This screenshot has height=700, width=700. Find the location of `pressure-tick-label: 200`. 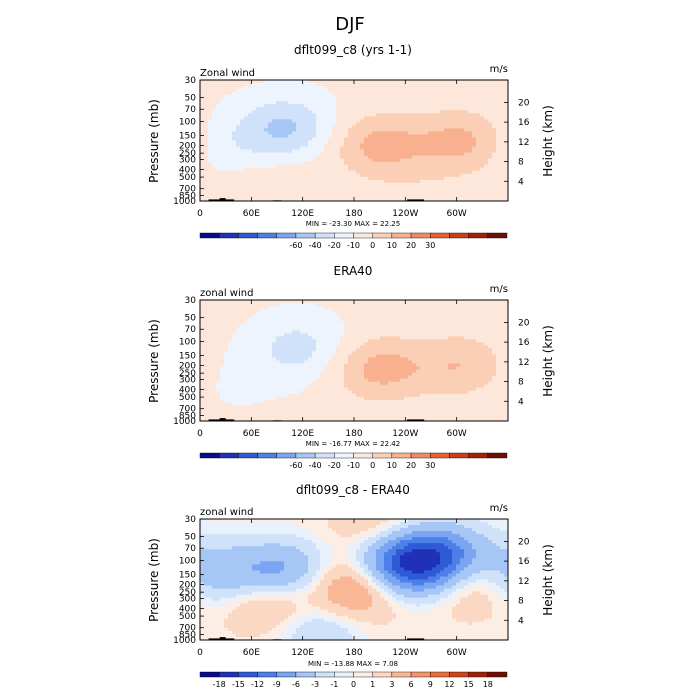

pressure-tick-label: 200 is located at coordinates (187, 585).